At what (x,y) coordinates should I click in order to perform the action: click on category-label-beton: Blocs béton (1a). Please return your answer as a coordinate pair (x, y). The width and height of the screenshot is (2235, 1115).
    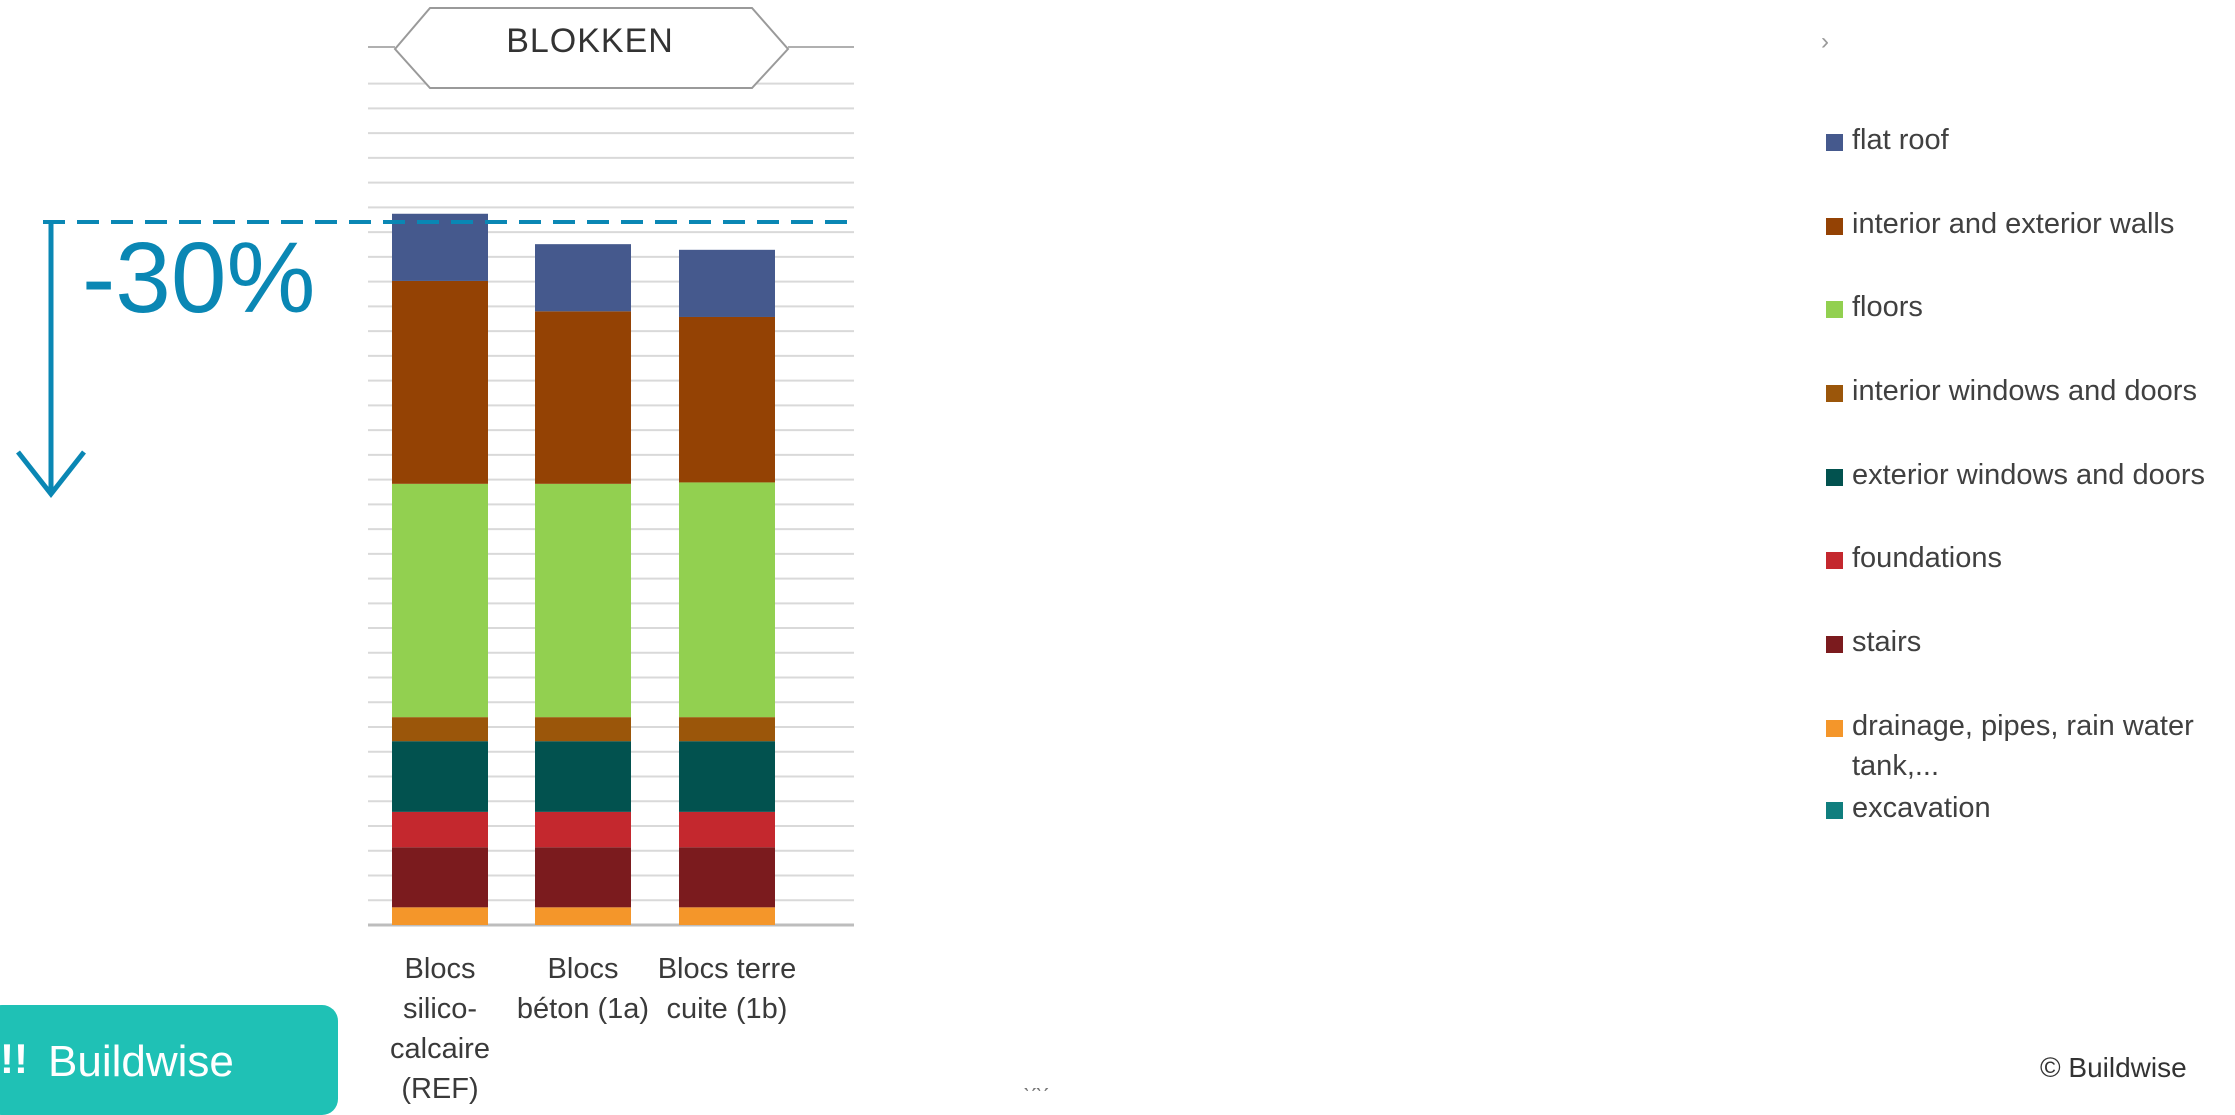
    Looking at the image, I should click on (583, 989).